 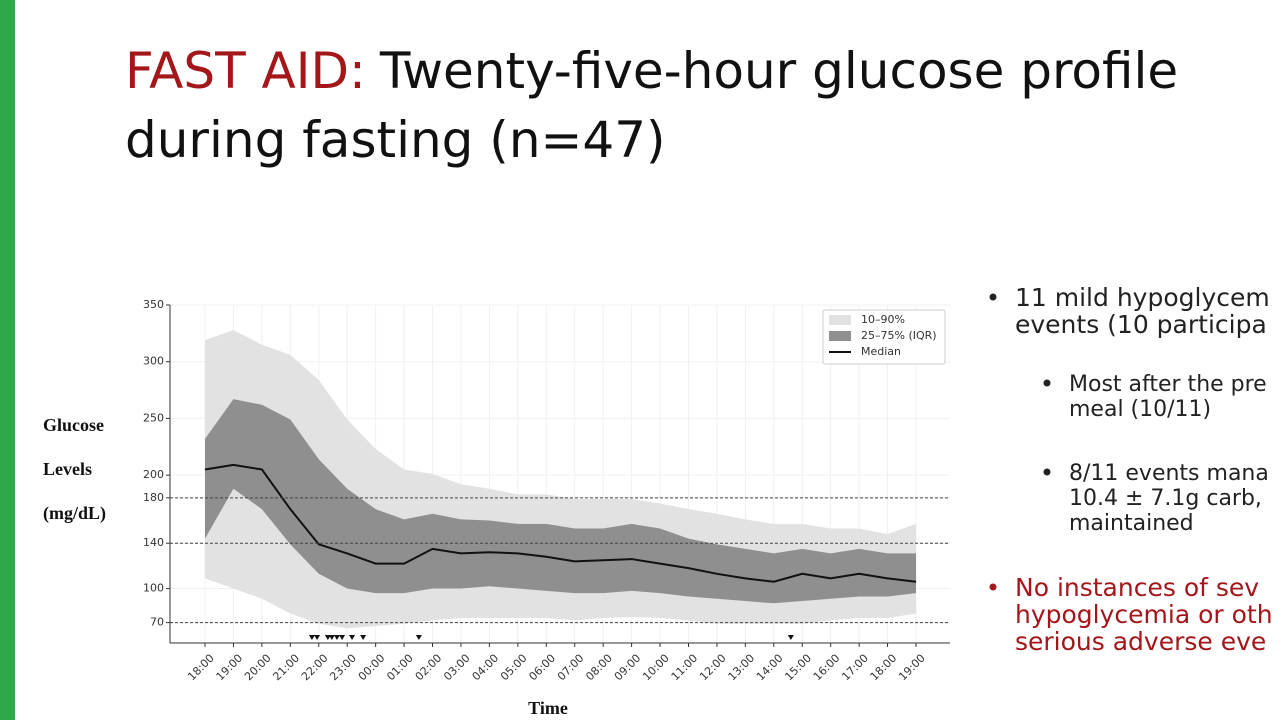 What do you see at coordinates (742, 668) in the screenshot?
I see `x-tick-label: 13:00` at bounding box center [742, 668].